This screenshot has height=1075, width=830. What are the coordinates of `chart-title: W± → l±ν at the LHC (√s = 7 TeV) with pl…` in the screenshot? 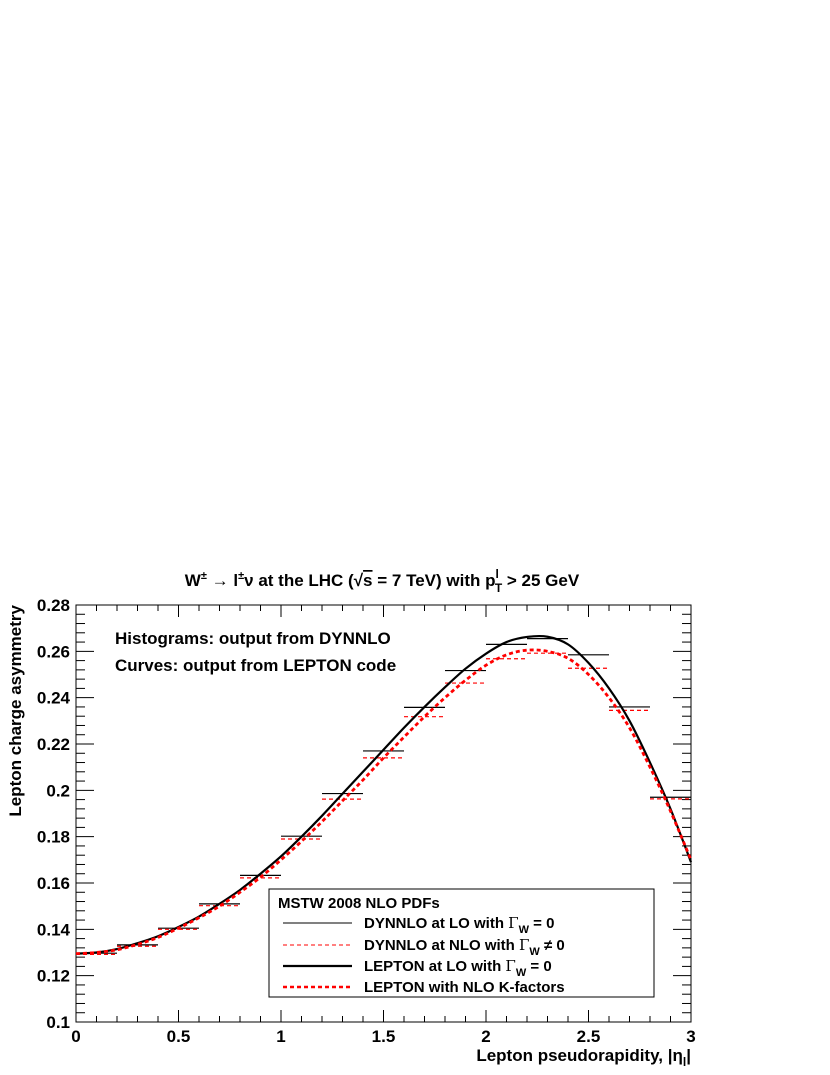 It's located at (382, 581).